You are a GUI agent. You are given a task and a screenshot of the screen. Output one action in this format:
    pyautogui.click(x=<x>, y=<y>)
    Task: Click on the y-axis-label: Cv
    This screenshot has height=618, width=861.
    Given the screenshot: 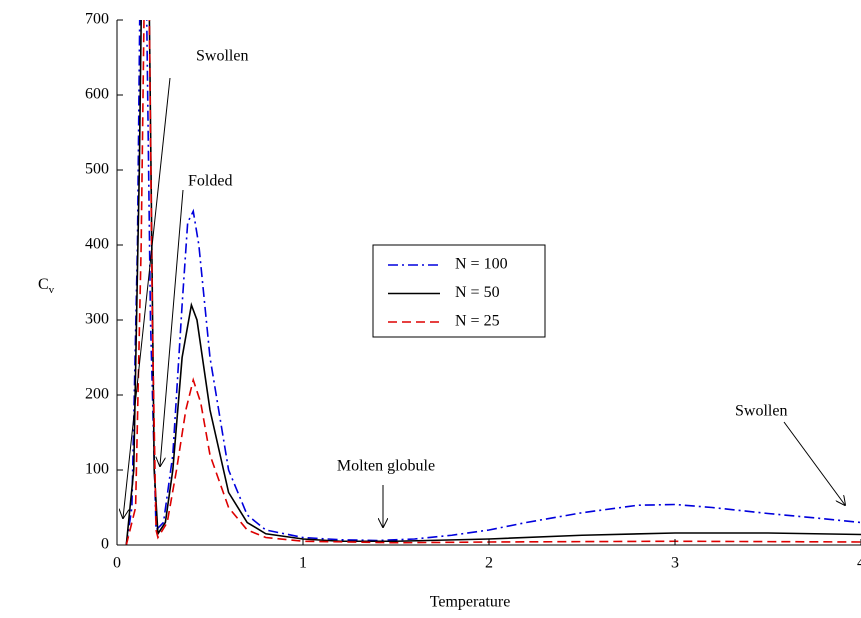 What is the action you would take?
    pyautogui.click(x=46, y=286)
    